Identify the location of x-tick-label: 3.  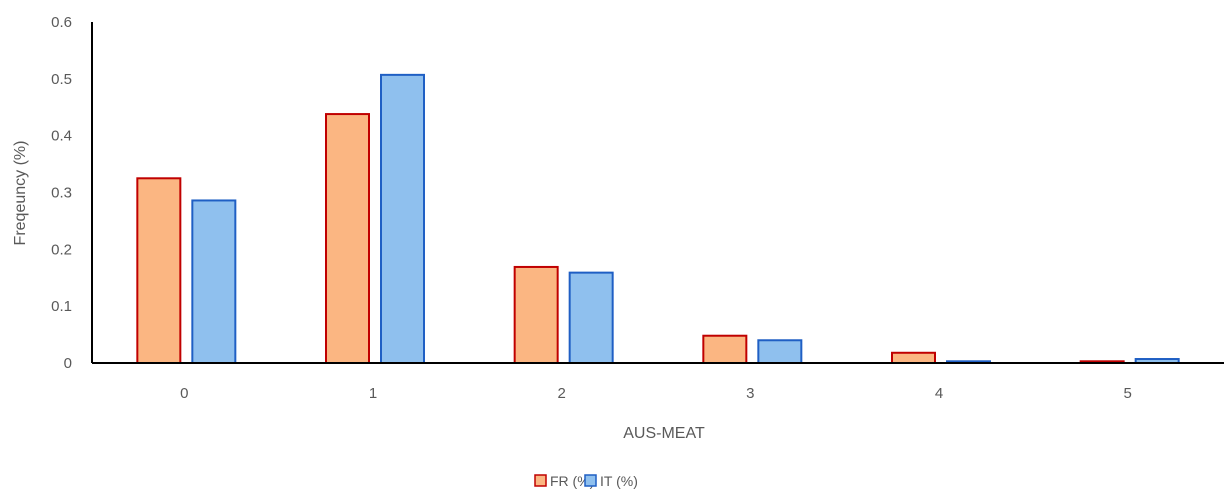
(750, 393).